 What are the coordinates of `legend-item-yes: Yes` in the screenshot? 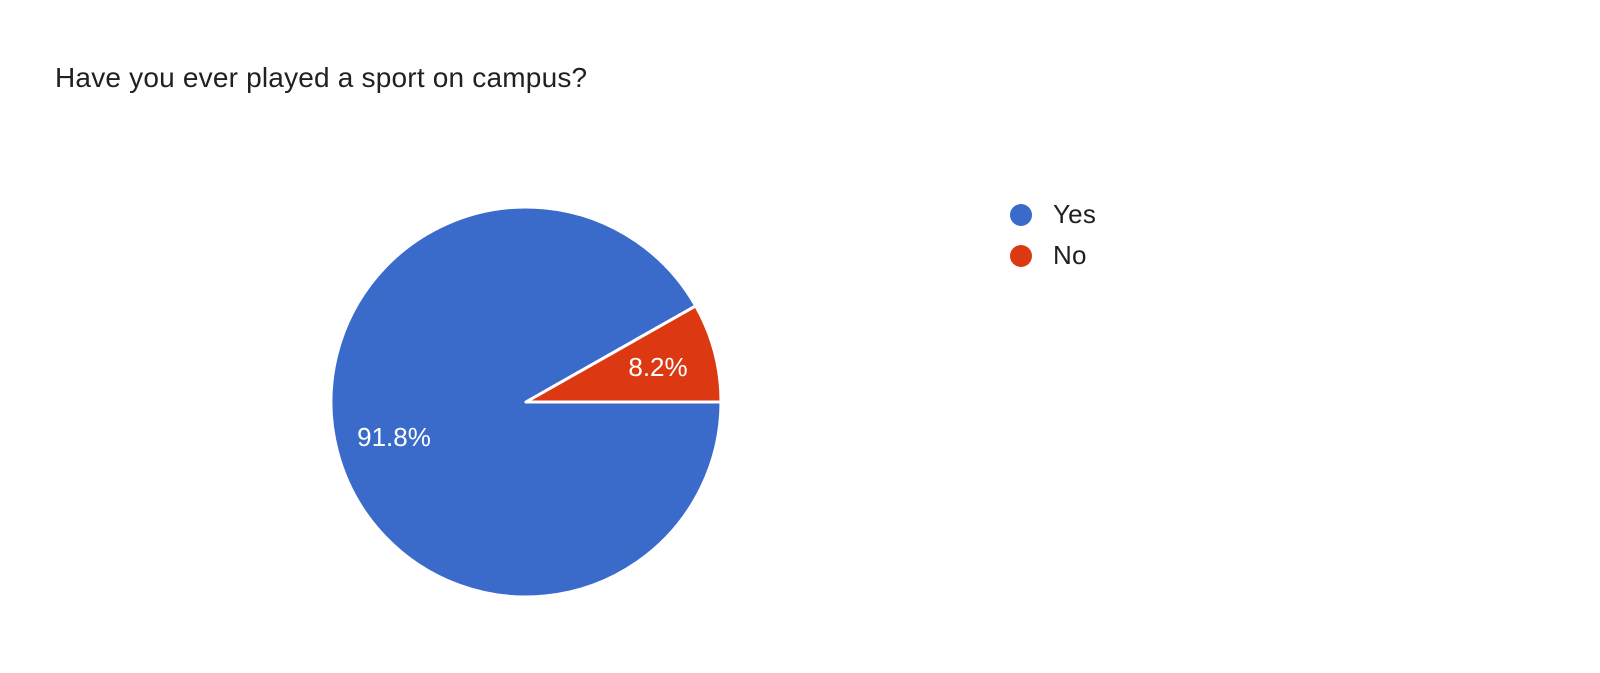 It's located at (1053, 214).